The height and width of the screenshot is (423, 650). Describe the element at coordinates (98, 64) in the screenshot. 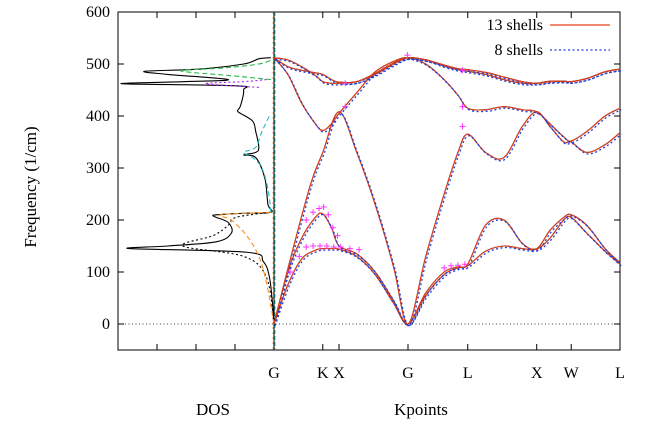

I see `y-tick-label: 500` at that location.